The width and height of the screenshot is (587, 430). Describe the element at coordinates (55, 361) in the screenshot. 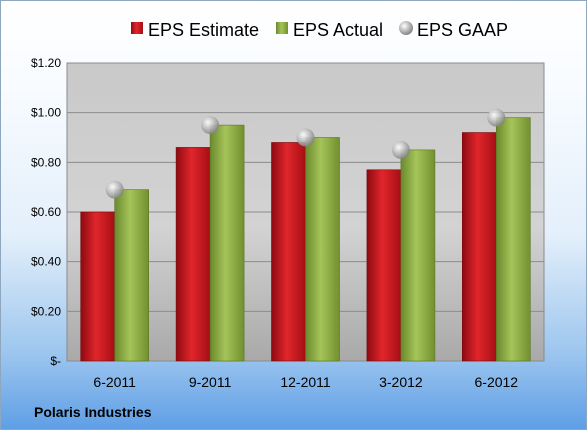

I see `y-tick-label: $-` at that location.